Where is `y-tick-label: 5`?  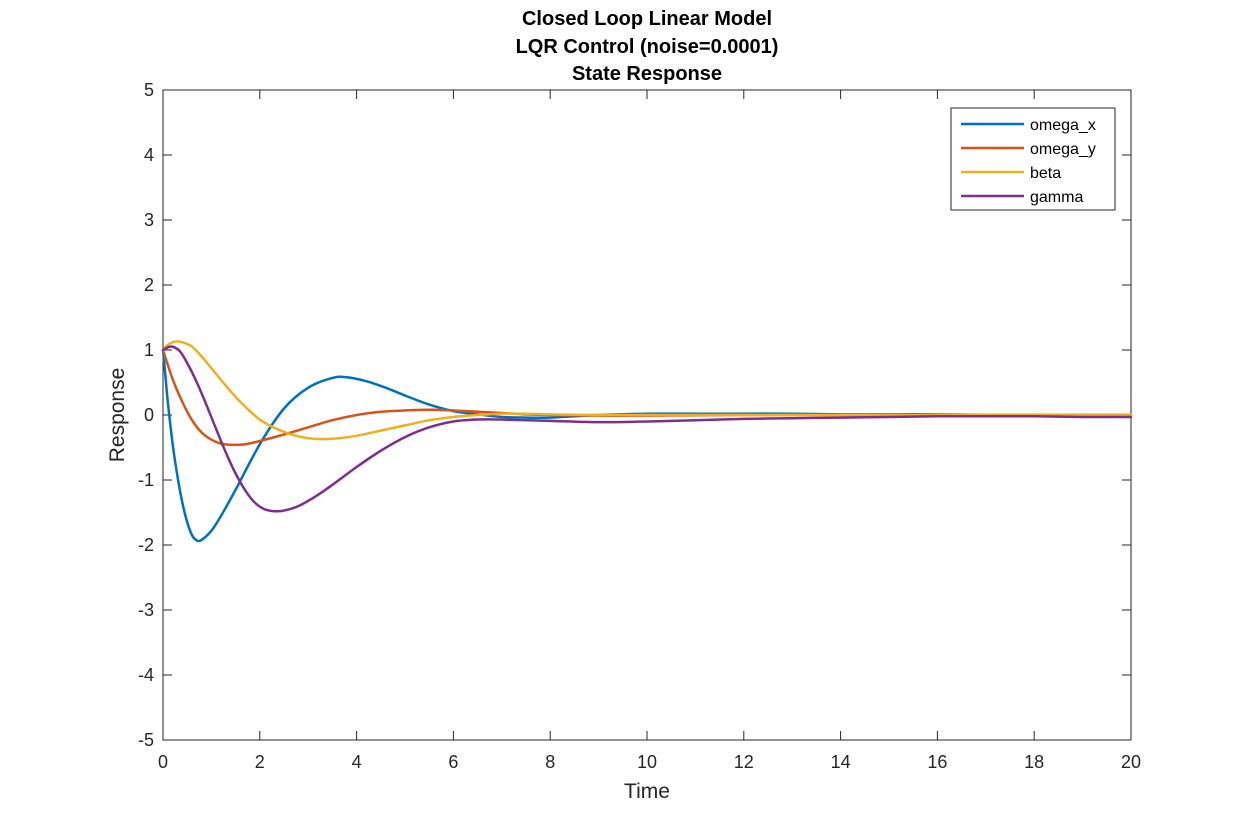
y-tick-label: 5 is located at coordinates (149, 90).